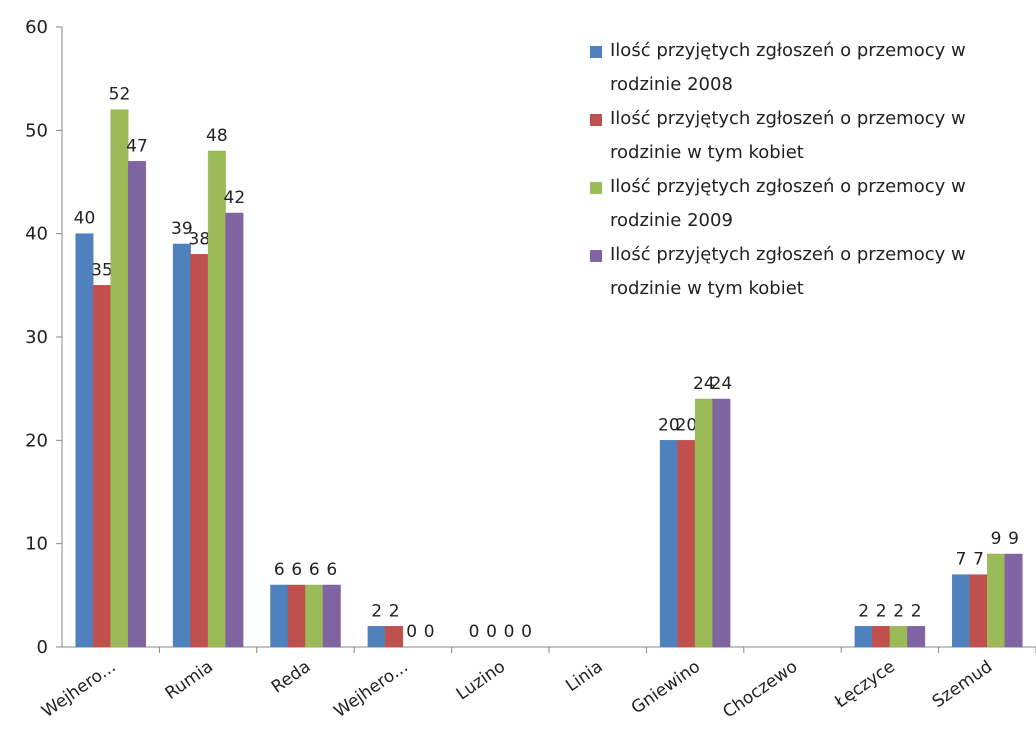 Image resolution: width=1036 pixels, height=751 pixels. Describe the element at coordinates (36, 130) in the screenshot. I see `y-tick-label: 50` at that location.